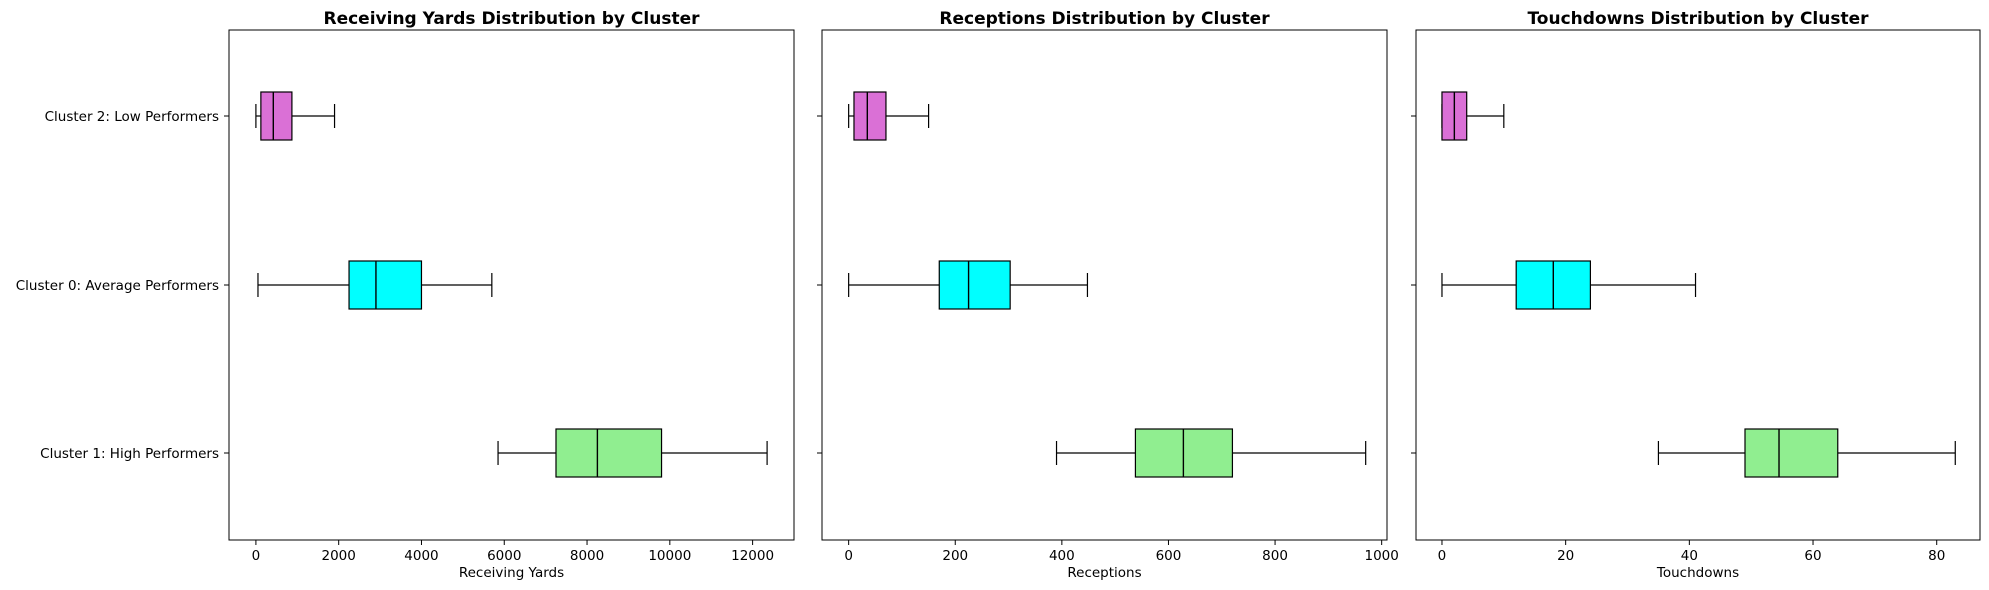  What do you see at coordinates (1812, 556) in the screenshot?
I see `x-tick-label: 60` at bounding box center [1812, 556].